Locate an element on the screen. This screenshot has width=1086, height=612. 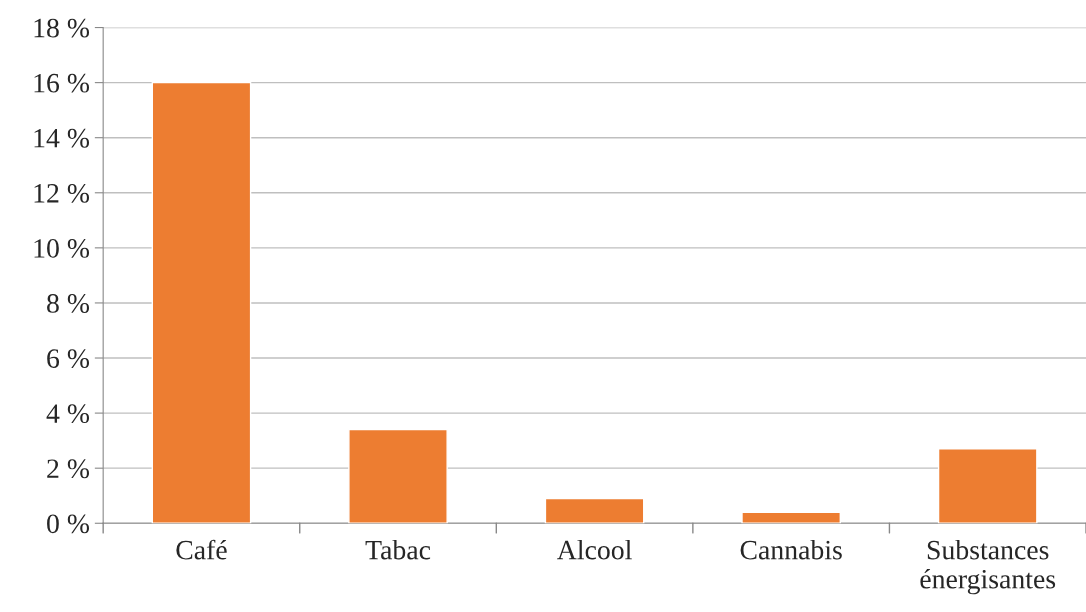
x-tick-label: Alcool is located at coordinates (594, 549).